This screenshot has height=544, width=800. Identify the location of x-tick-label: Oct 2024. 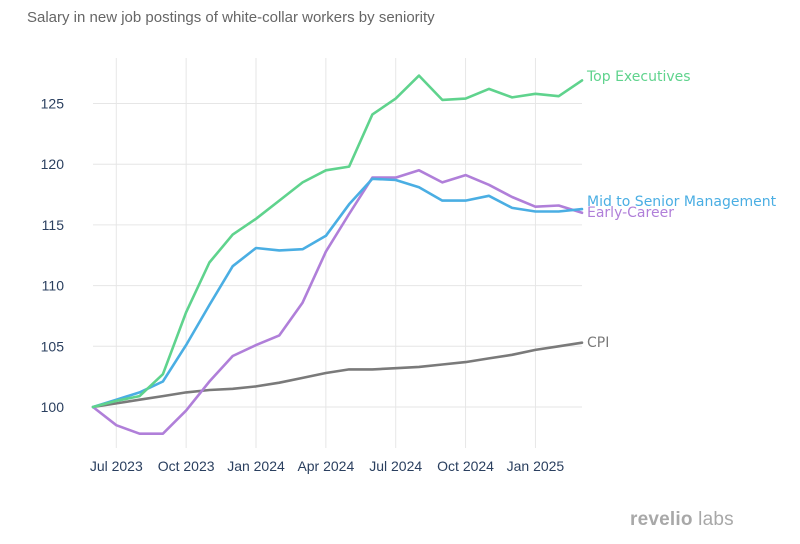
(465, 466).